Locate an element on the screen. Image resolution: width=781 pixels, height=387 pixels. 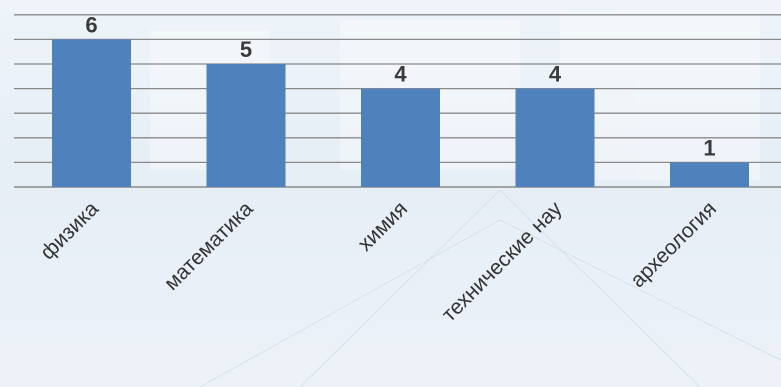
data-label: 5 is located at coordinates (246, 49).